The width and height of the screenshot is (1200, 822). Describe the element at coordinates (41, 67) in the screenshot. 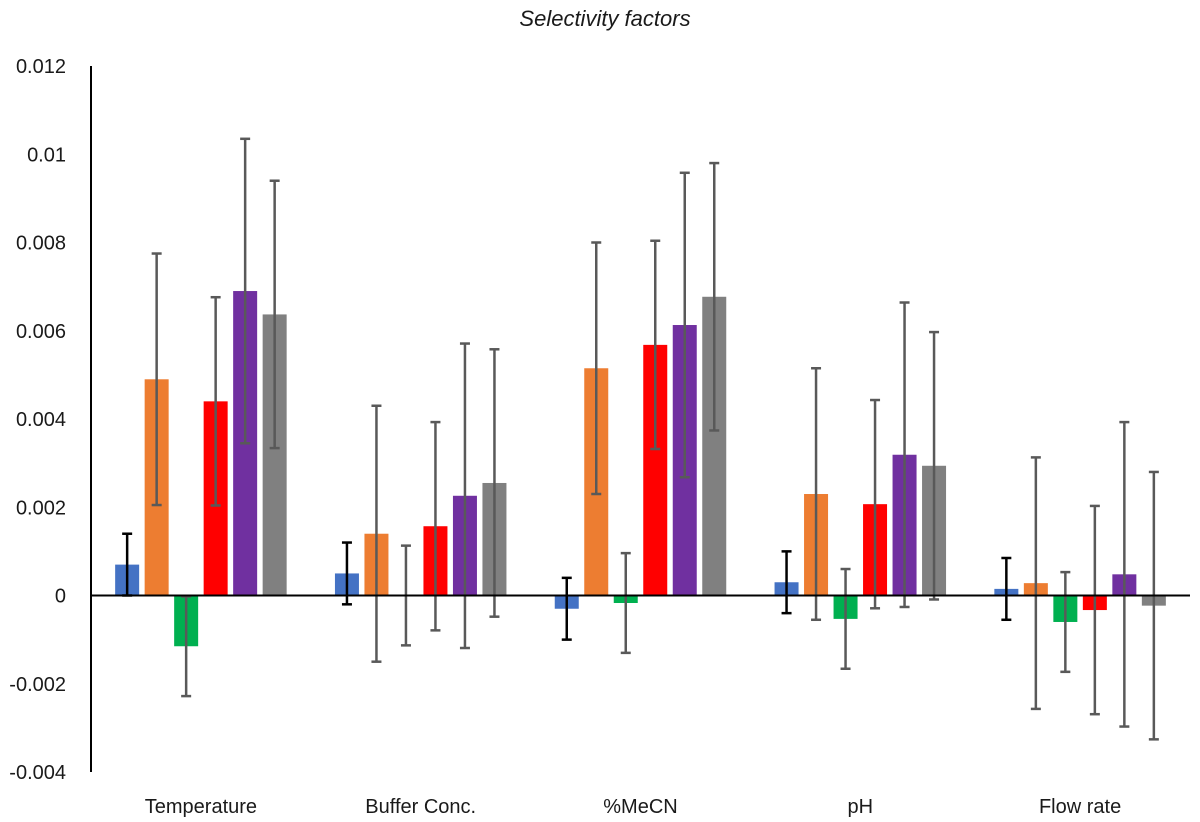

I see `y-tick-label: 0.012` at that location.